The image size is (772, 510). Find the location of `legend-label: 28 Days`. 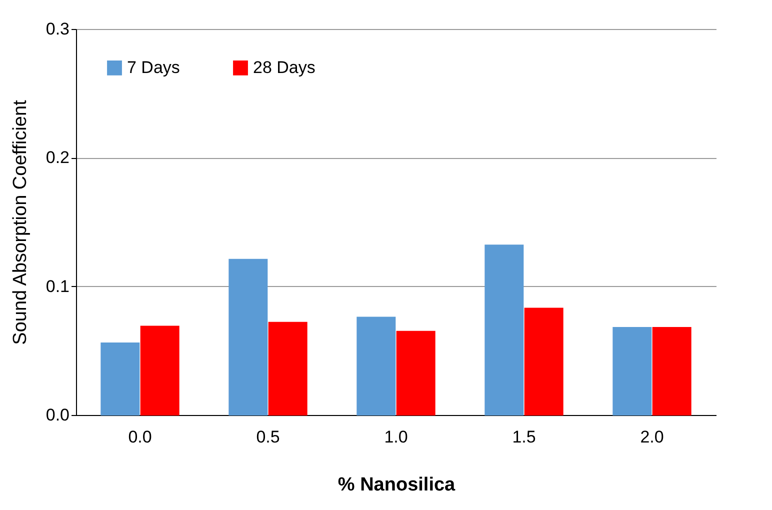

legend-label: 28 Days is located at coordinates (284, 67).